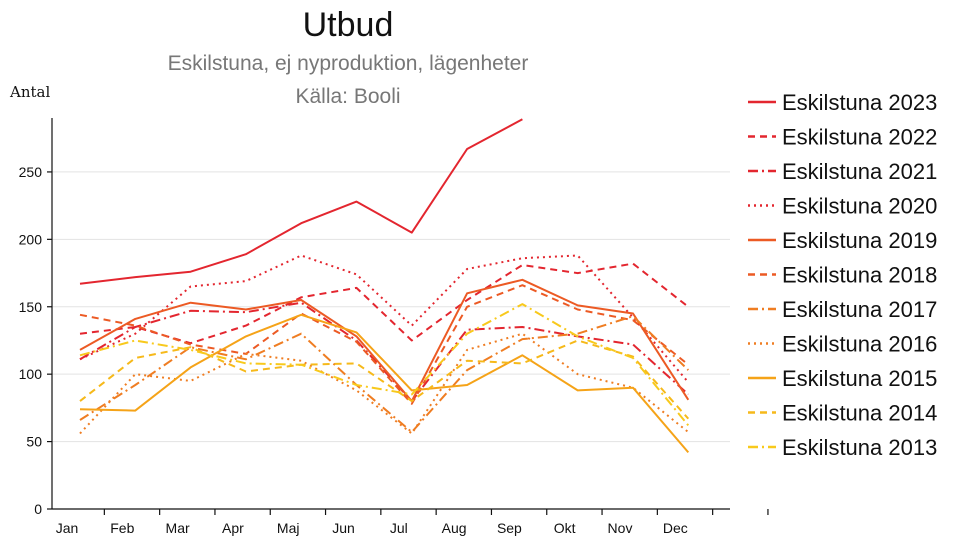 This screenshot has height=551, width=980. I want to click on legend-label-0: Eskilstuna 2023, so click(859, 102).